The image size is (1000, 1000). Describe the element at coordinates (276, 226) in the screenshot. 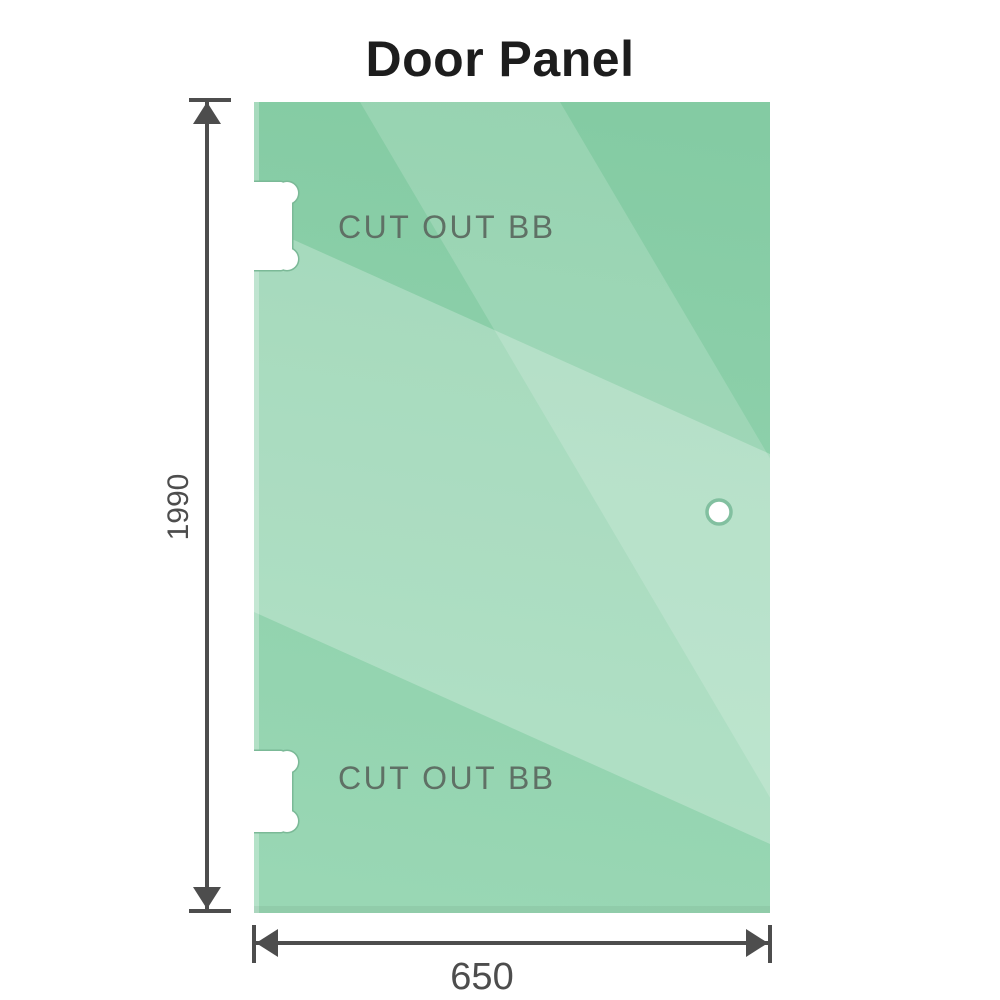

I see `cutout-top` at that location.